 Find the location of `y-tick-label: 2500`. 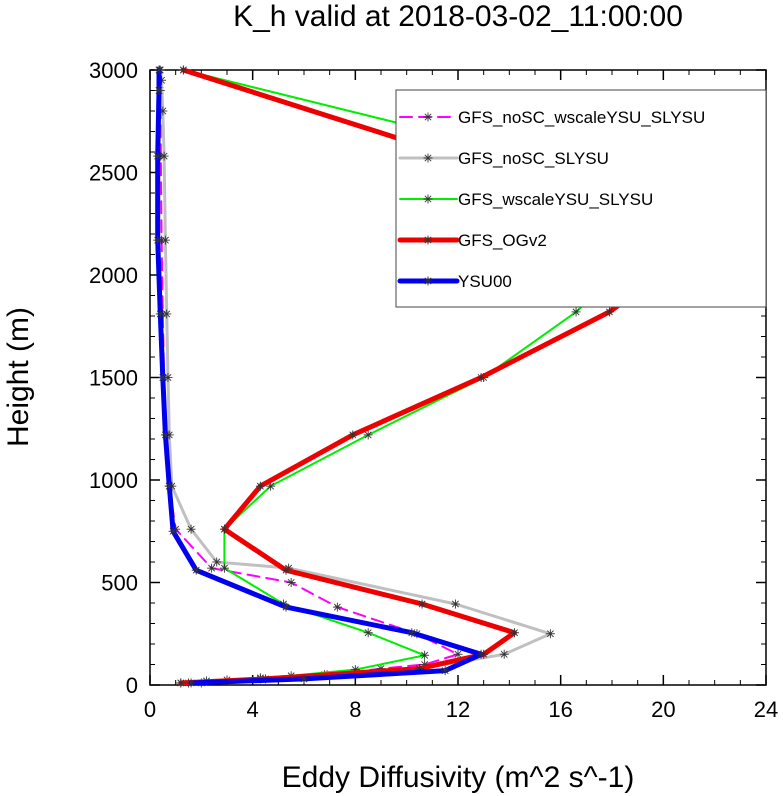

y-tick-label: 2500 is located at coordinates (113, 173).